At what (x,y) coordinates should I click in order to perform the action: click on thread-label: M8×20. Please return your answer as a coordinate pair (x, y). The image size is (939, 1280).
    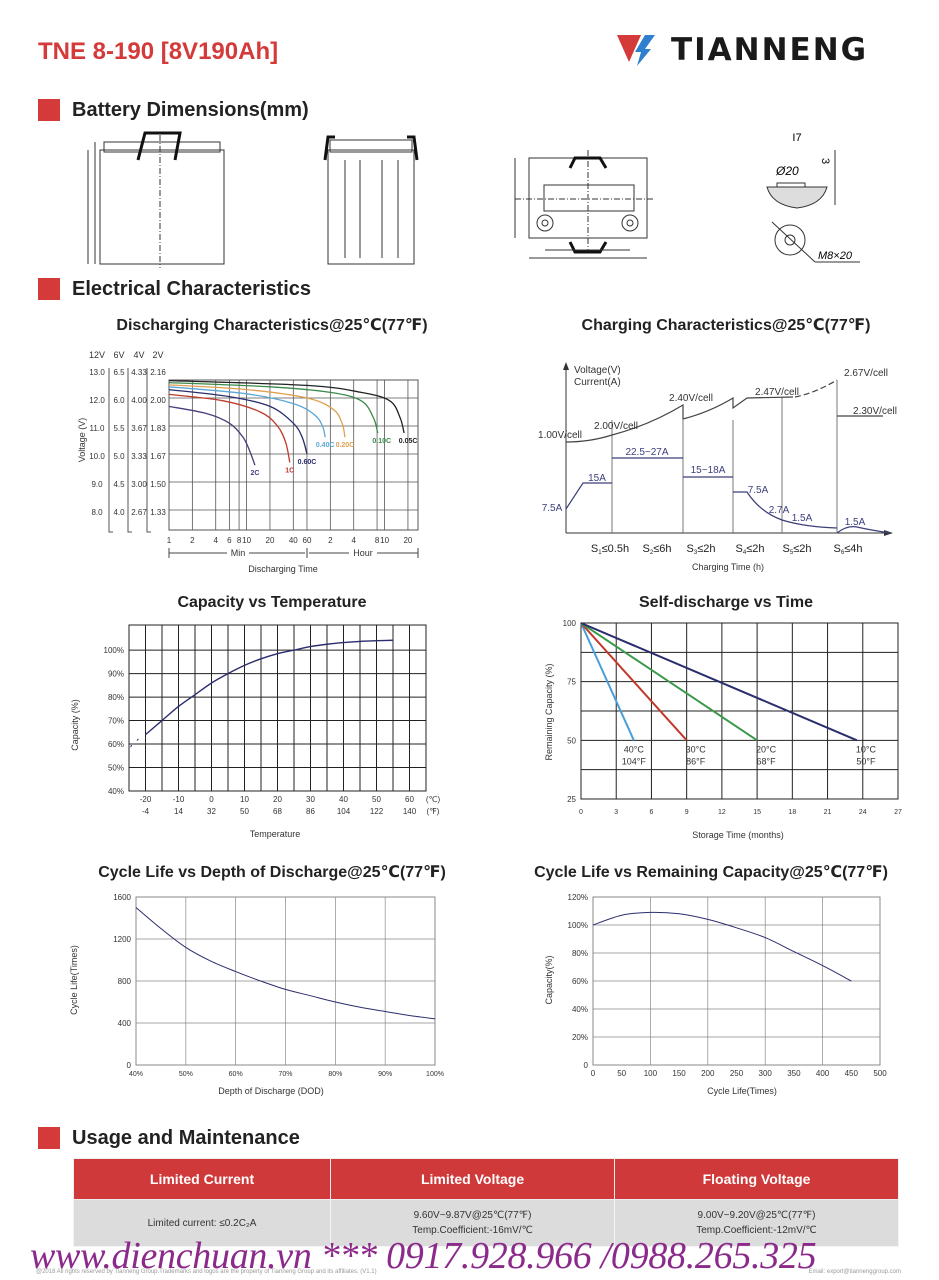
    Looking at the image, I should click on (835, 256).